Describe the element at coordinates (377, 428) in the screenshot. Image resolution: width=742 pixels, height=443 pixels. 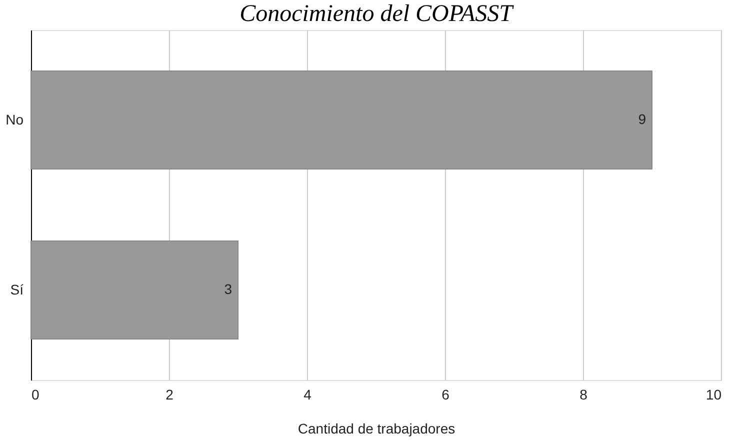
I see `x-axis-title: Cantidad de trabajadores` at that location.